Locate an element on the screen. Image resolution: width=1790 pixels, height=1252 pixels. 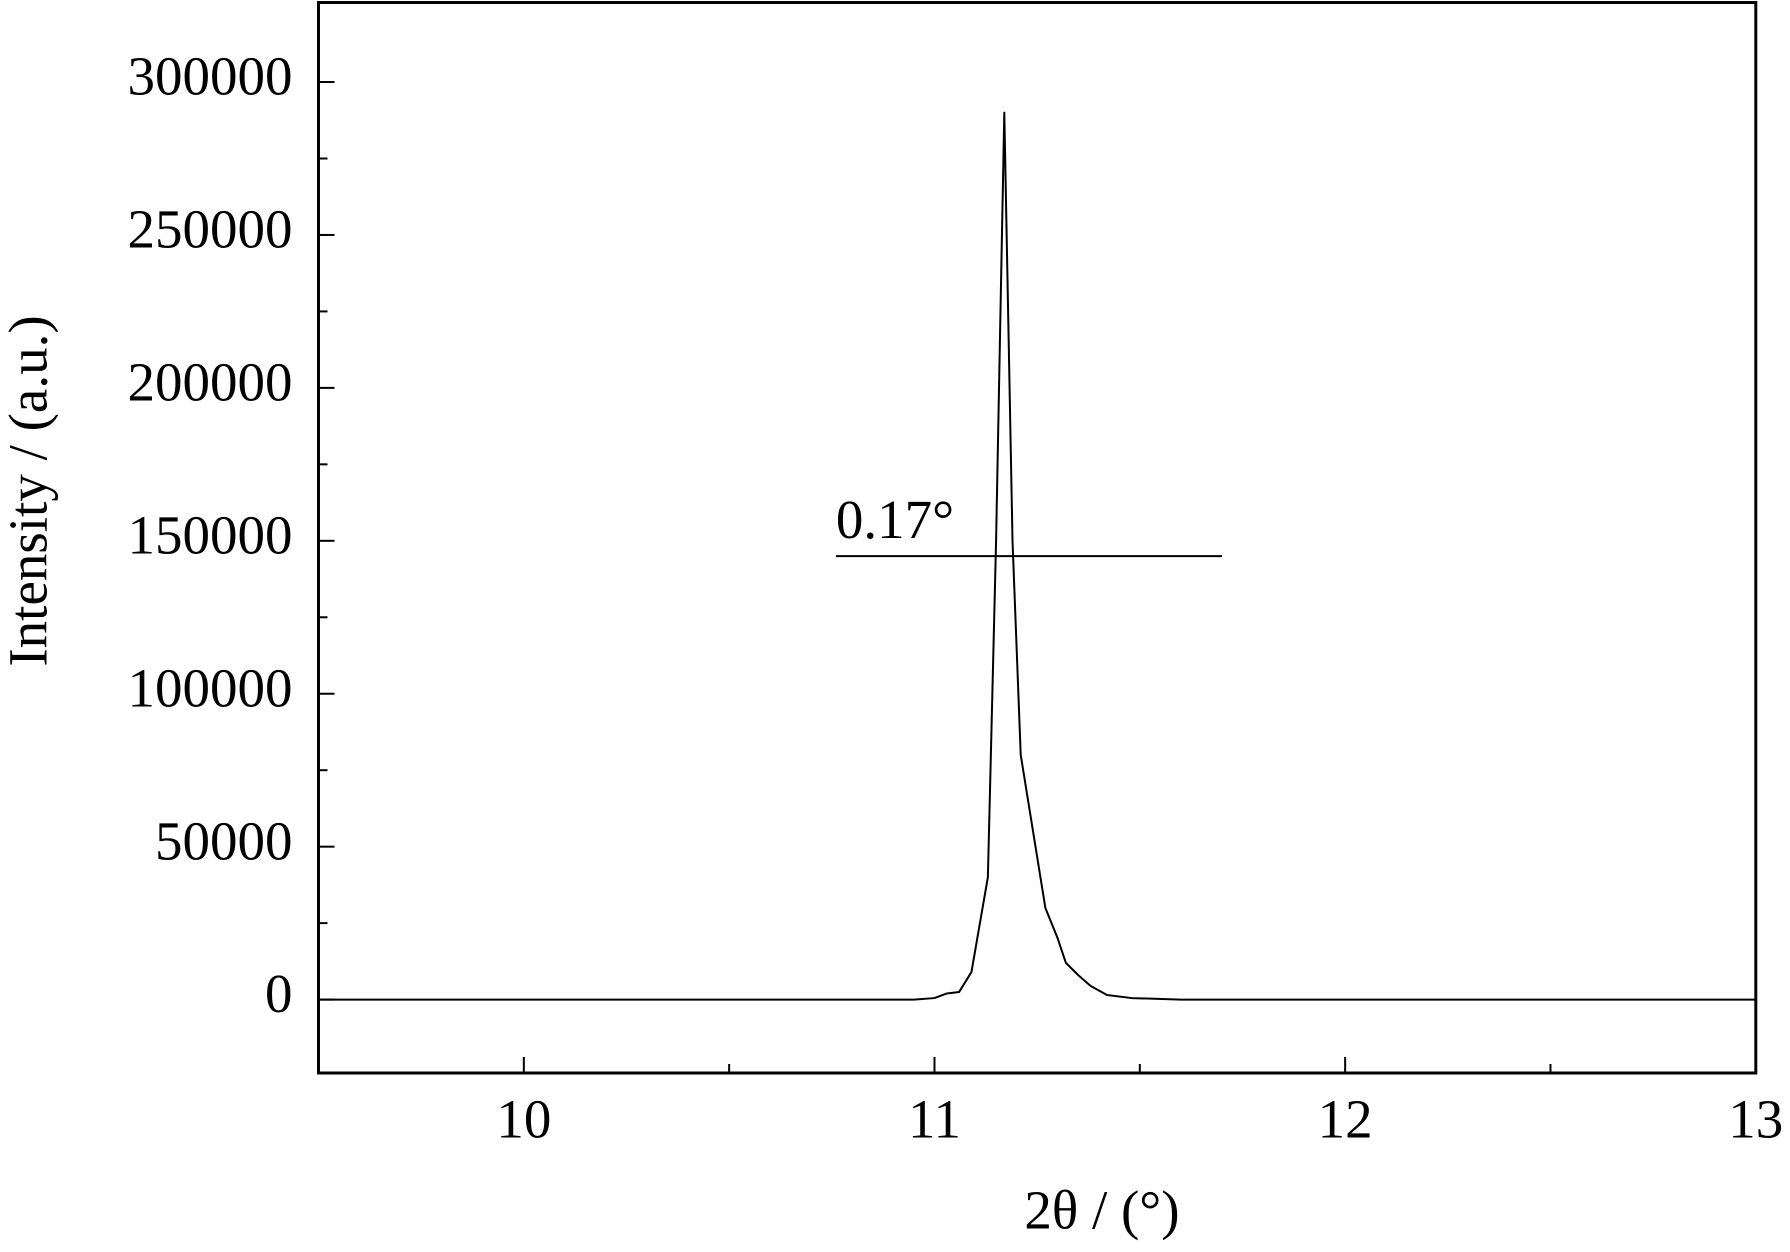
y-axis-title: Intensity / (a.u.) is located at coordinates (29, 490).